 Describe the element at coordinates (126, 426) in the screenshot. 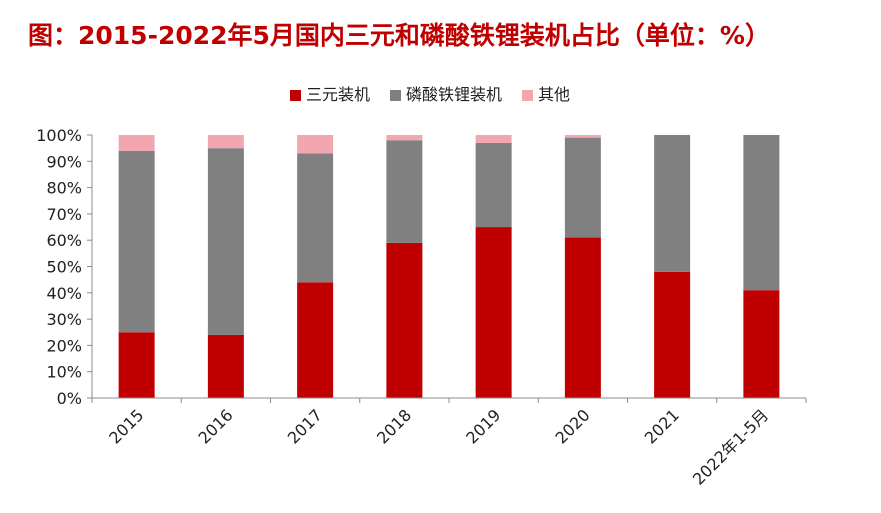

I see `x-tick-label: 2015` at that location.